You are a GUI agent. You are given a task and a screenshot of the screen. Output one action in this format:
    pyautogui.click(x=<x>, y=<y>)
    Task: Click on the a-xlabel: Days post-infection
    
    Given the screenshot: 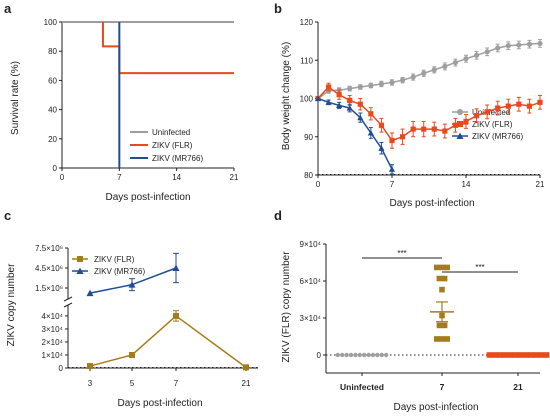 What is the action you would take?
    pyautogui.click(x=147, y=197)
    